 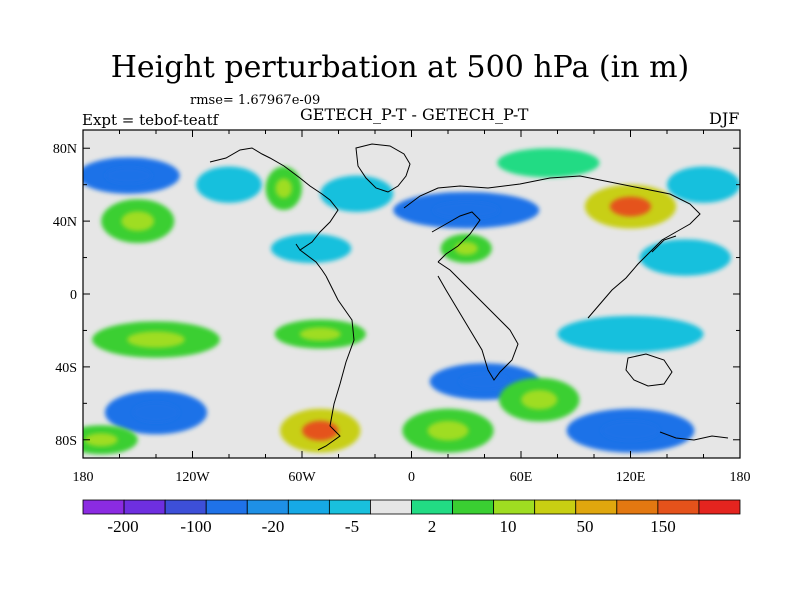 What do you see at coordinates (411, 517) in the screenshot?
I see `colorbar: -200 -100 -20 -5 2 10 50 150` at bounding box center [411, 517].